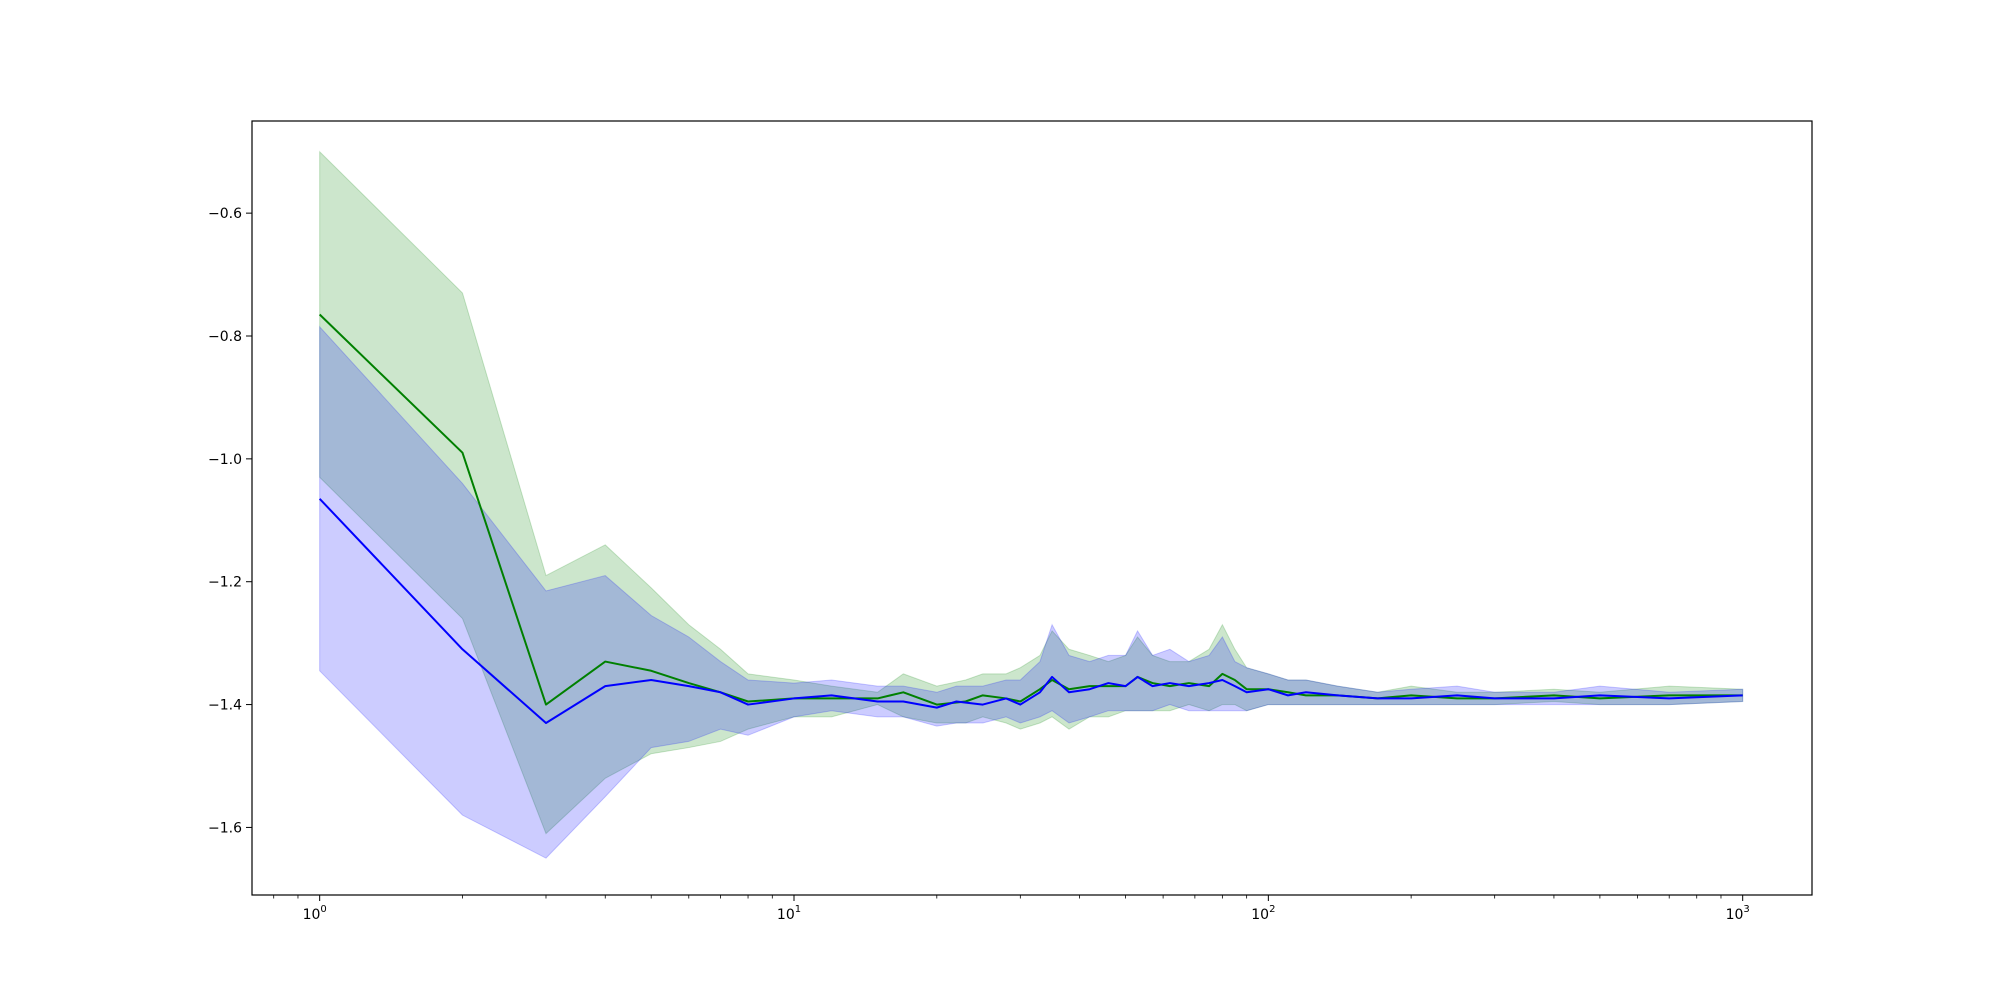 The width and height of the screenshot is (2000, 1000). I want to click on y-axis: −0.6 −0.8 −1.0 −1.2 −1.4 −1.6, so click(230, 521).